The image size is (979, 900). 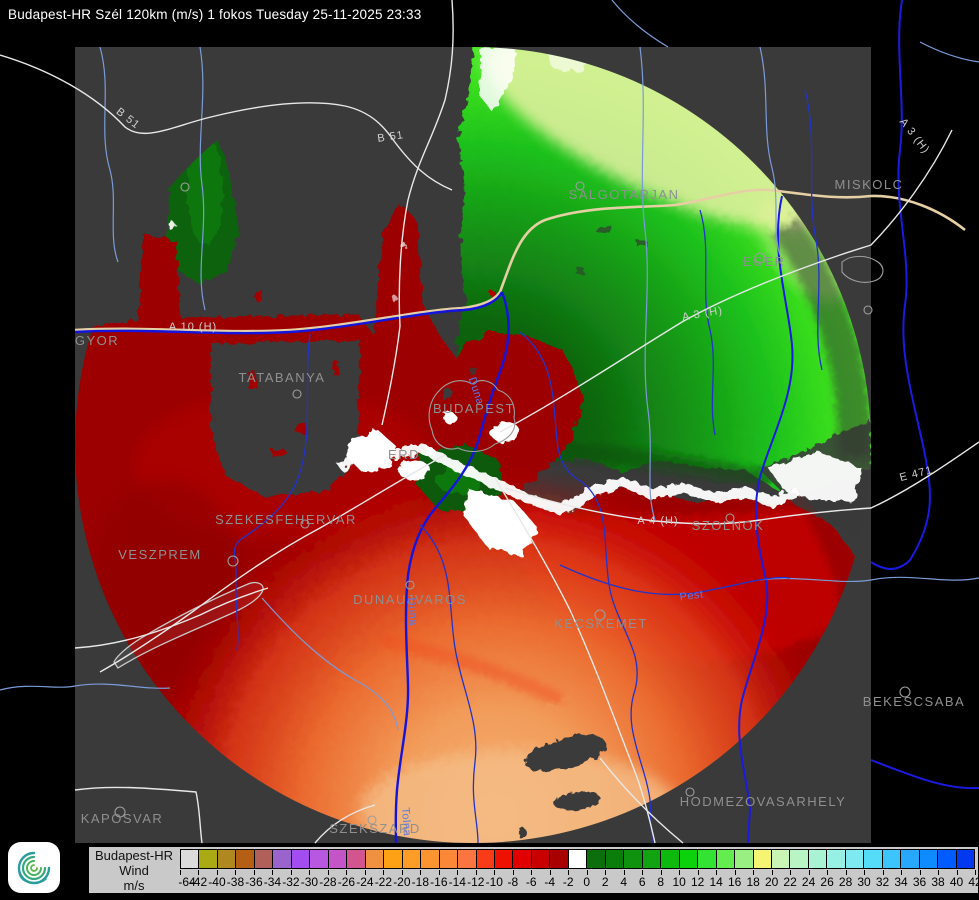 I want to click on legend-tick-label: 34, so click(x=901, y=882).